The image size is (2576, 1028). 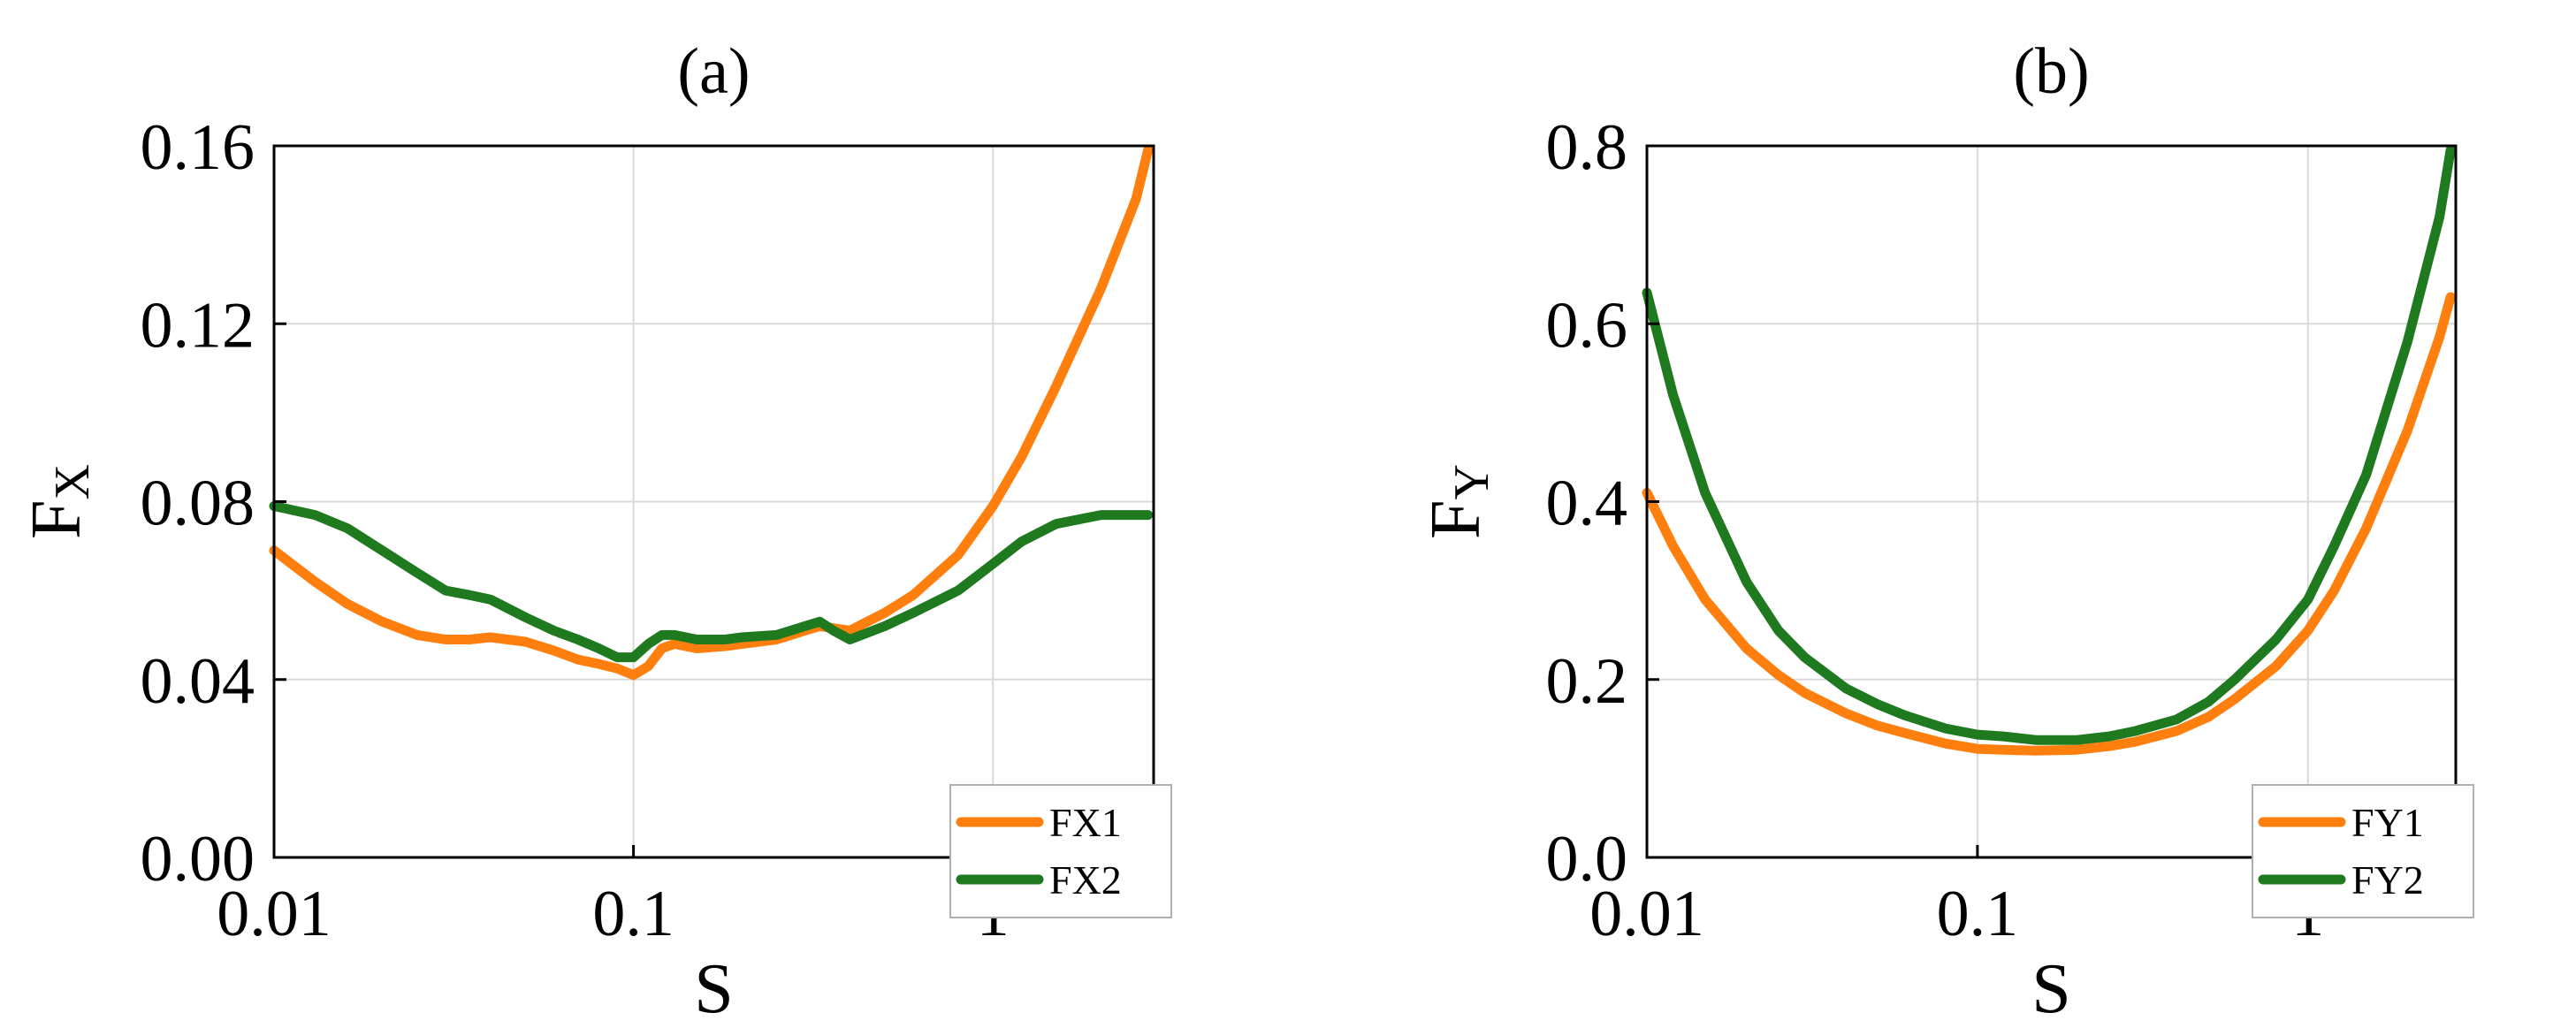 What do you see at coordinates (1587, 504) in the screenshot?
I see `y-tick-label: 0.4` at bounding box center [1587, 504].